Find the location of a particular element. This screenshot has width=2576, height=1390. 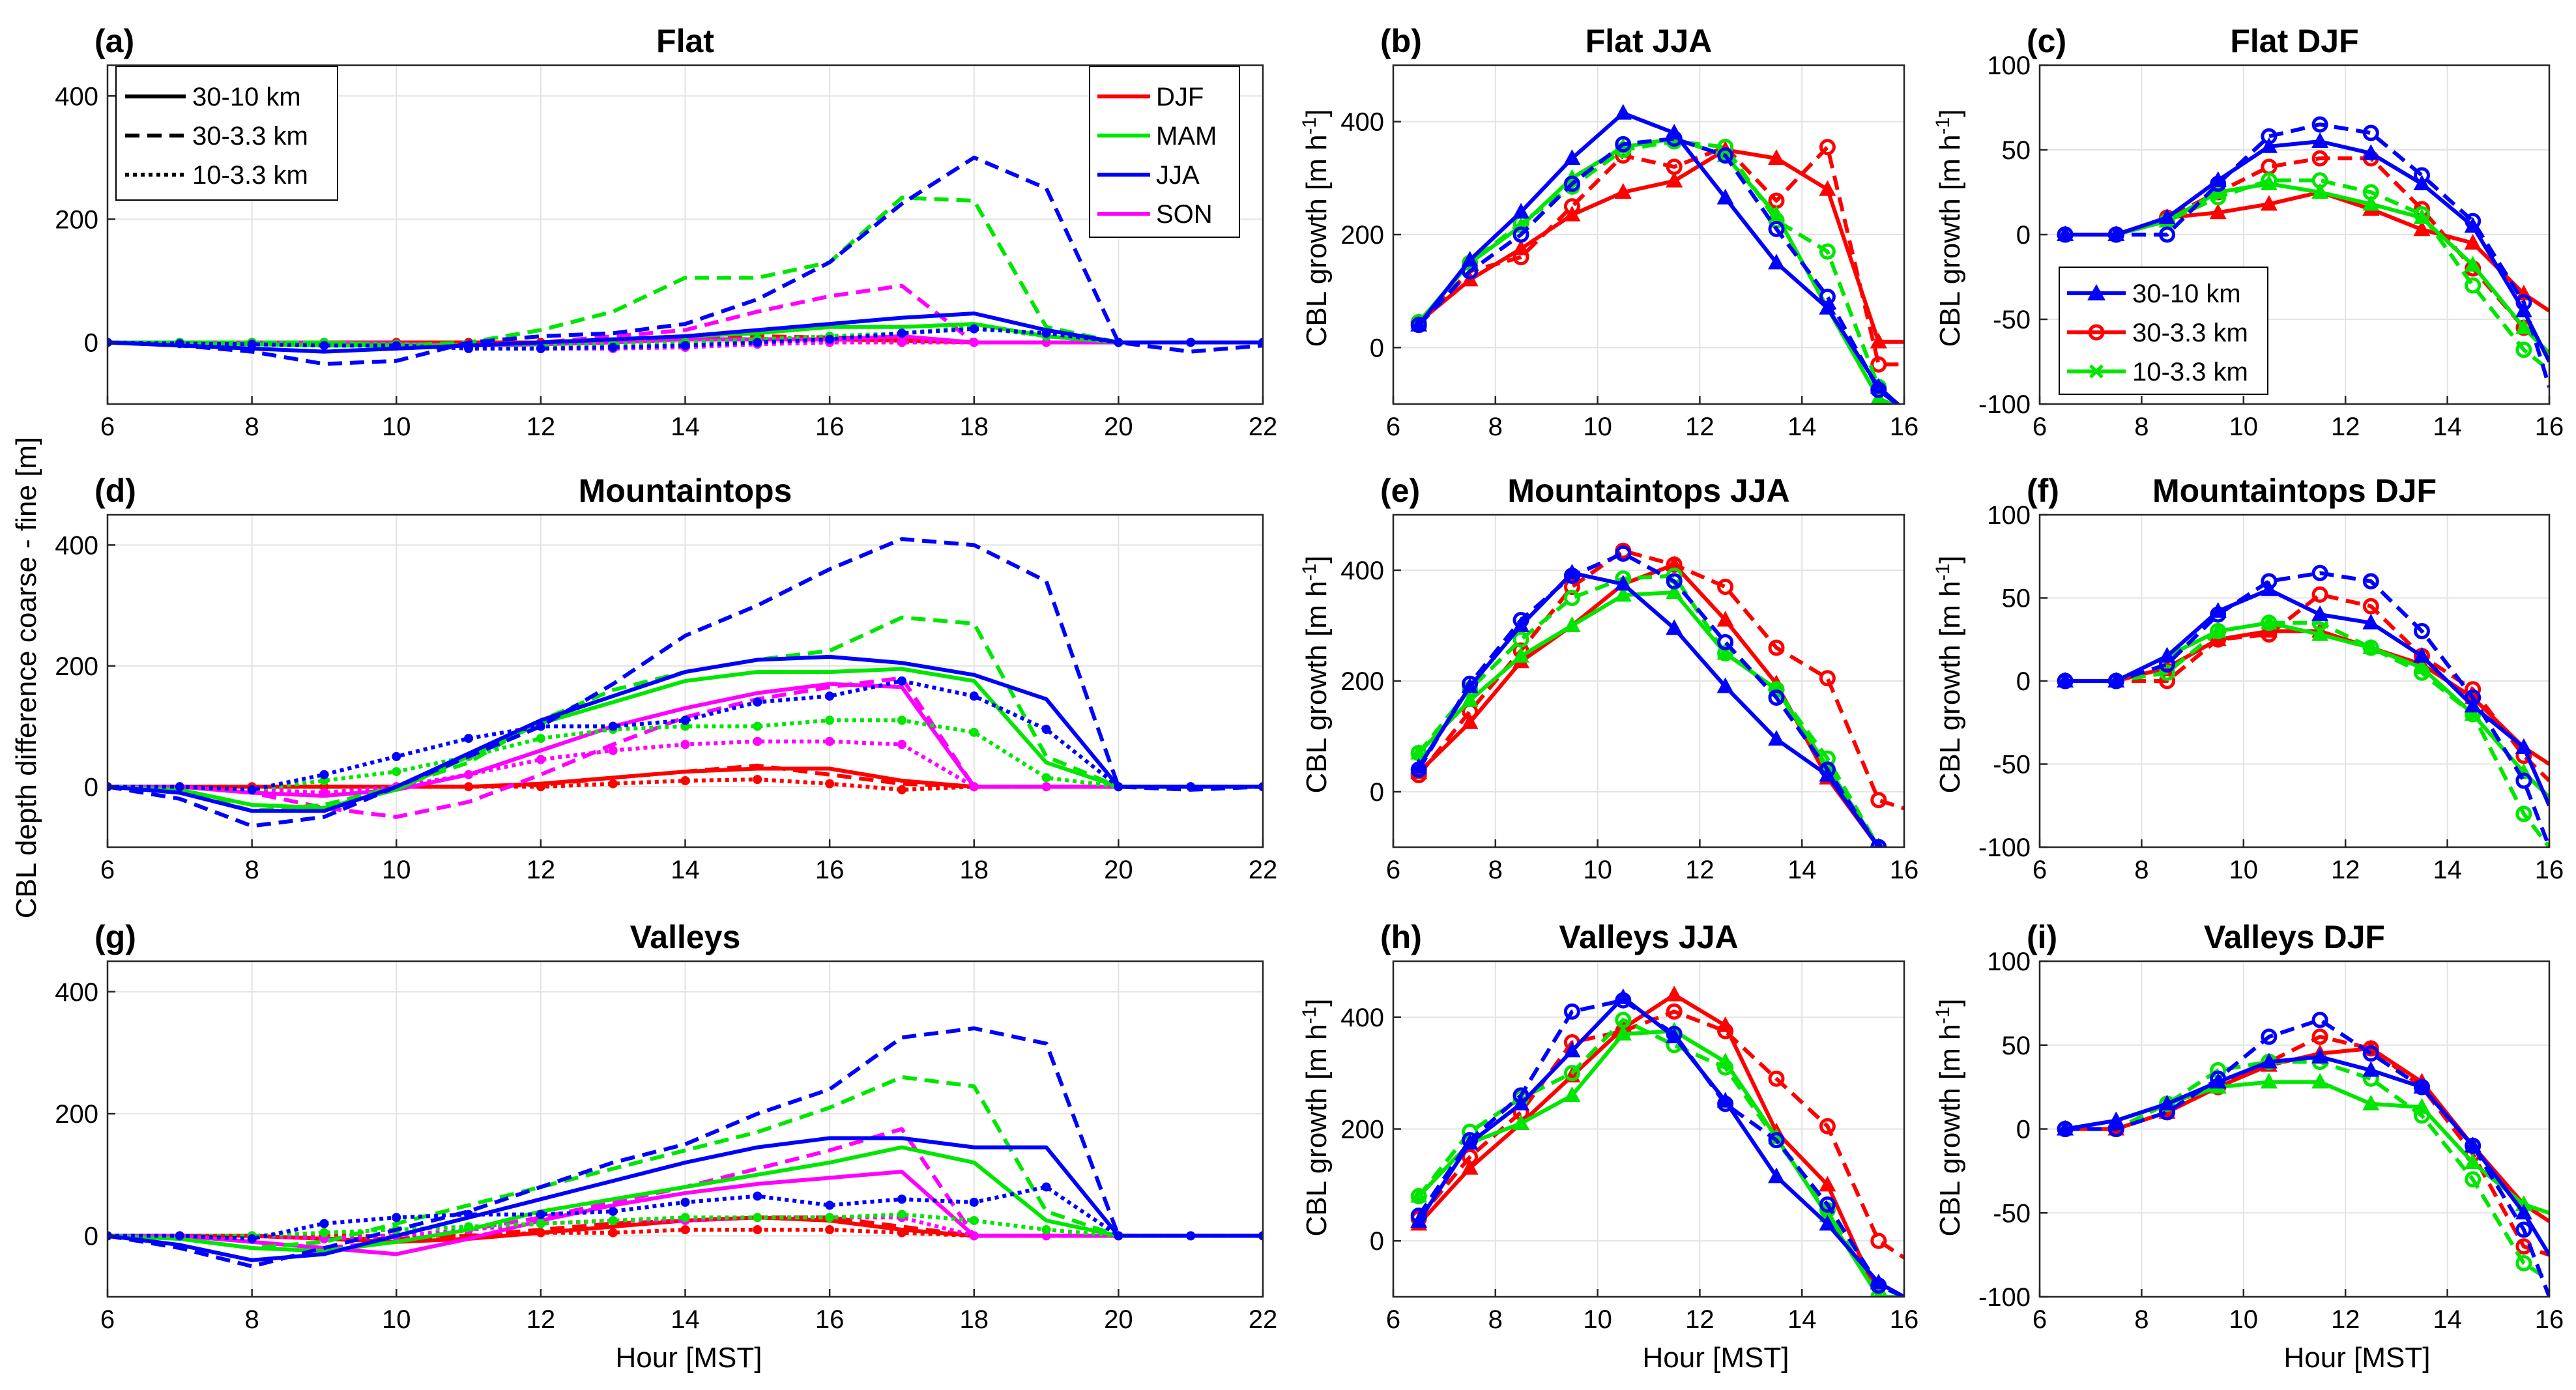

tick-label-y: 100 is located at coordinates (2009, 65).